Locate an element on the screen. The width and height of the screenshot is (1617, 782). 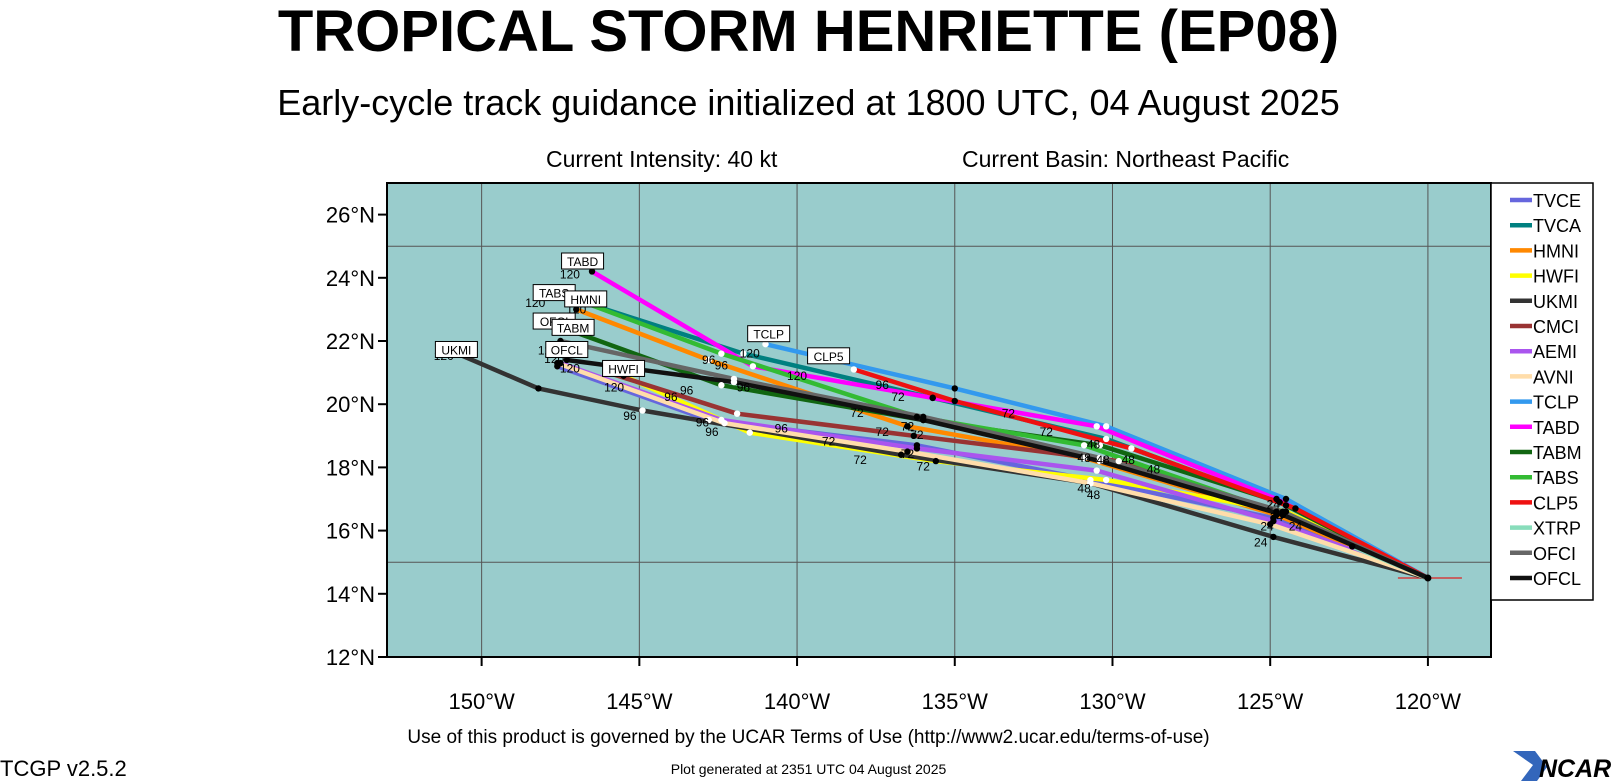
legend-entry-ofci: OFCI is located at coordinates (1543, 554).